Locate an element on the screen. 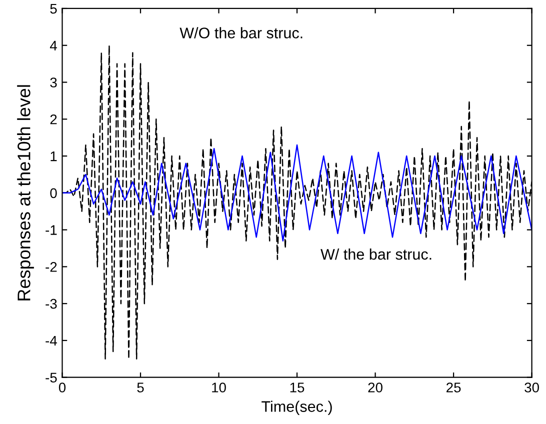  x-tick-label: 20 is located at coordinates (375, 387).